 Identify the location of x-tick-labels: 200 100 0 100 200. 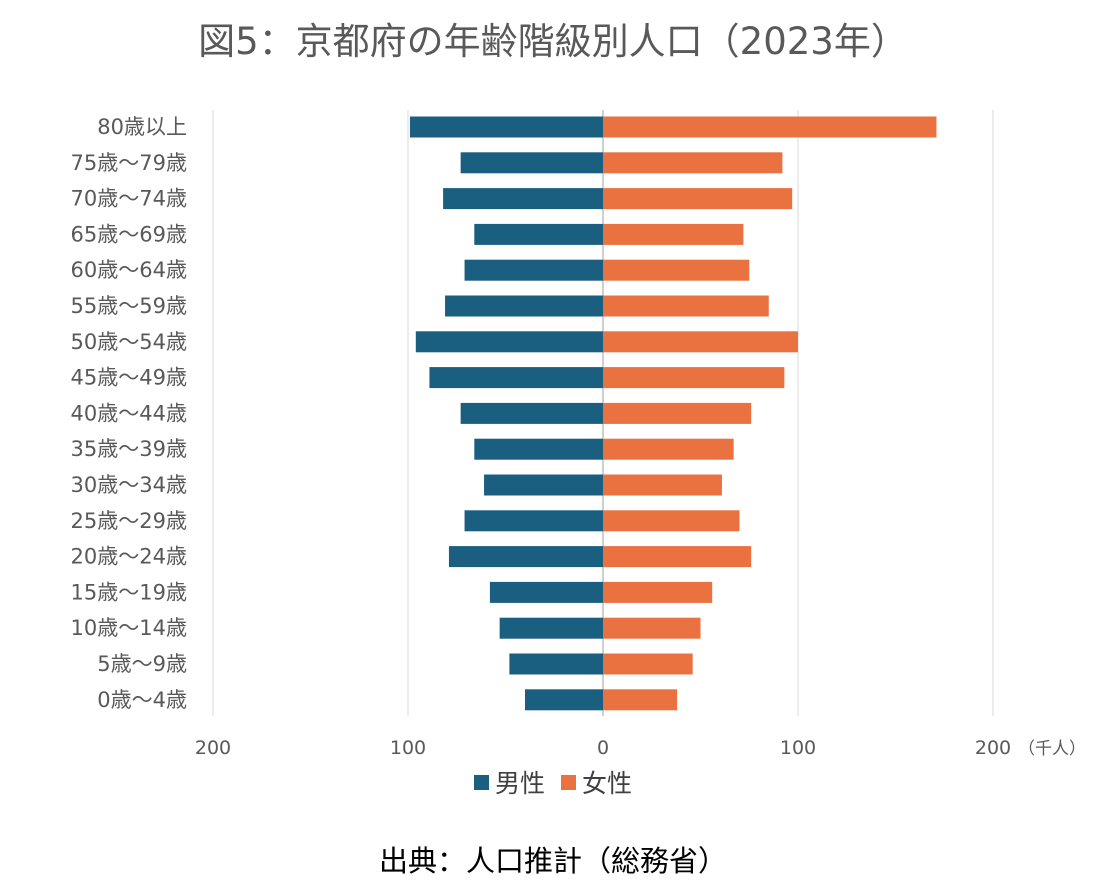
(603, 748).